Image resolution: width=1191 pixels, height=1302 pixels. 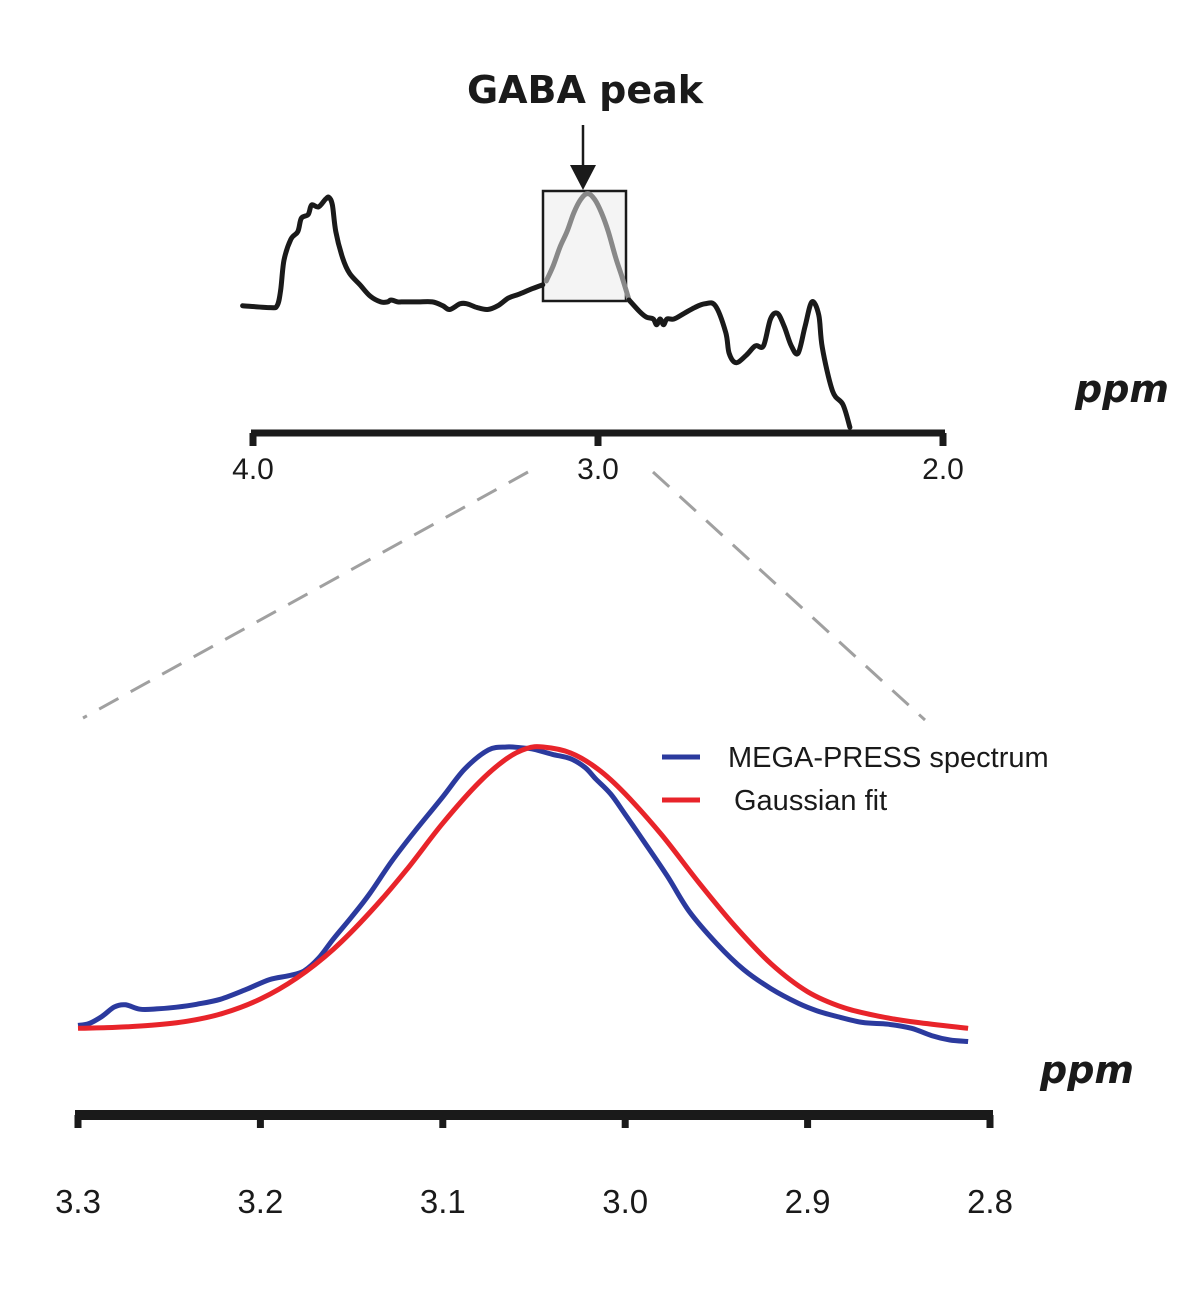 What do you see at coordinates (260, 1201) in the screenshot?
I see `tick-label: 3.2` at bounding box center [260, 1201].